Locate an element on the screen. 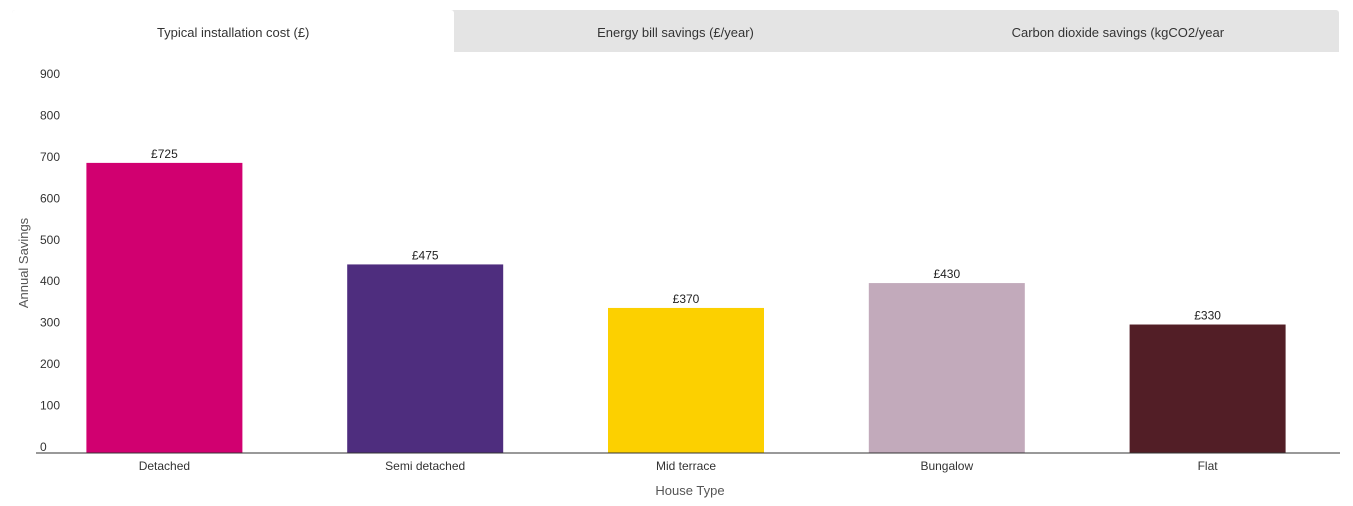 The width and height of the screenshot is (1353, 506). y-tick-label: 100 is located at coordinates (50, 406).